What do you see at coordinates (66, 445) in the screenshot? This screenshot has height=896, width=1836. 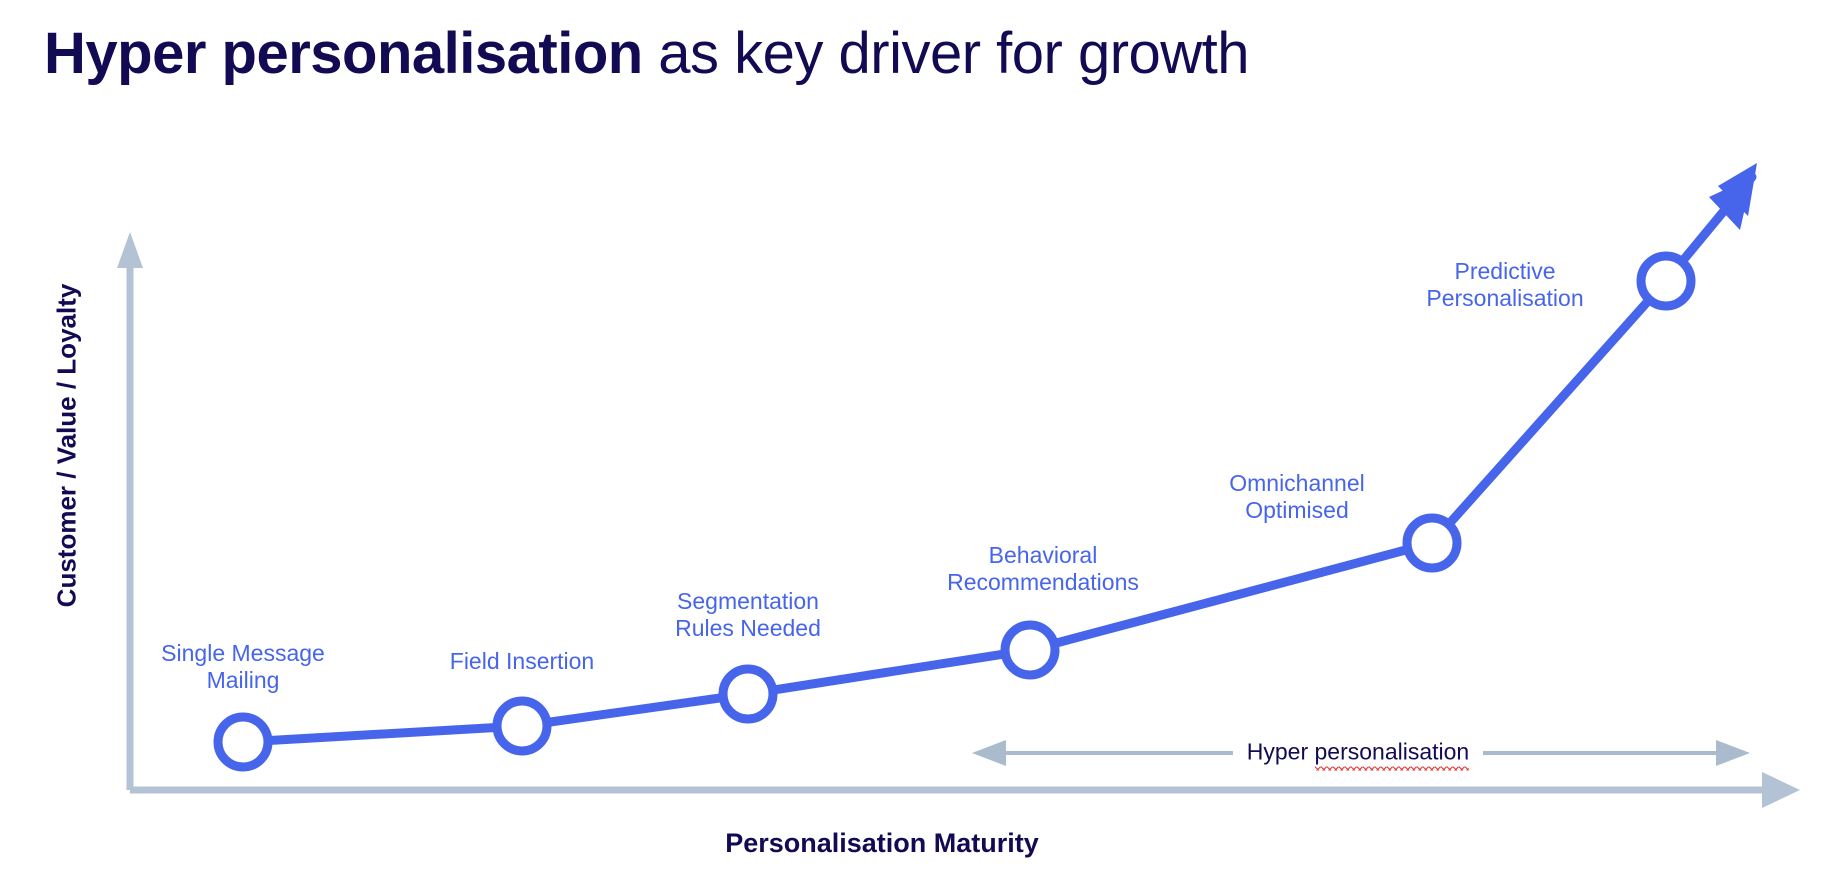 I see `y-axis-label: Customer / Value / Loyalty` at bounding box center [66, 445].